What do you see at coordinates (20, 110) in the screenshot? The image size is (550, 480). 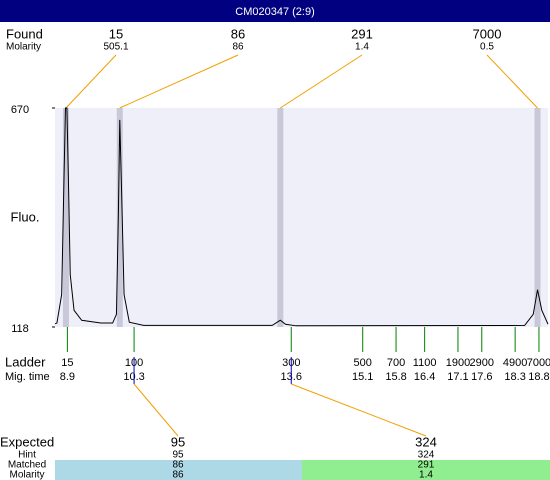 I see `y-tick-label: 670` at bounding box center [20, 110].